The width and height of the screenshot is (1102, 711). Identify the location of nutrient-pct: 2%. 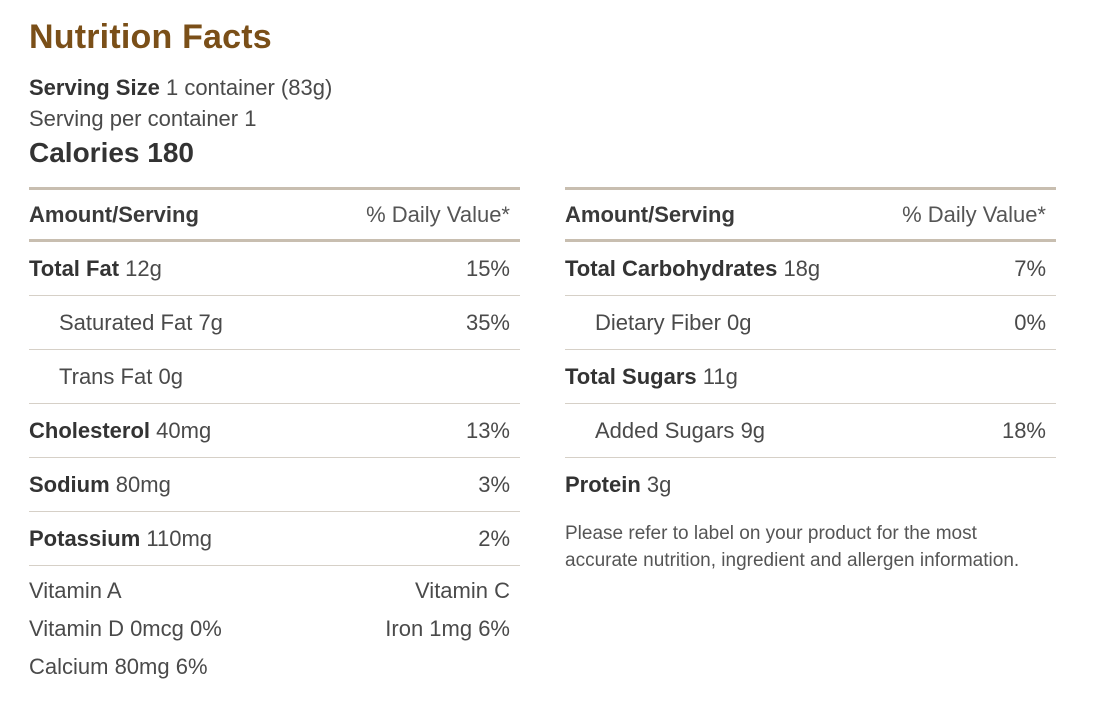
(494, 538).